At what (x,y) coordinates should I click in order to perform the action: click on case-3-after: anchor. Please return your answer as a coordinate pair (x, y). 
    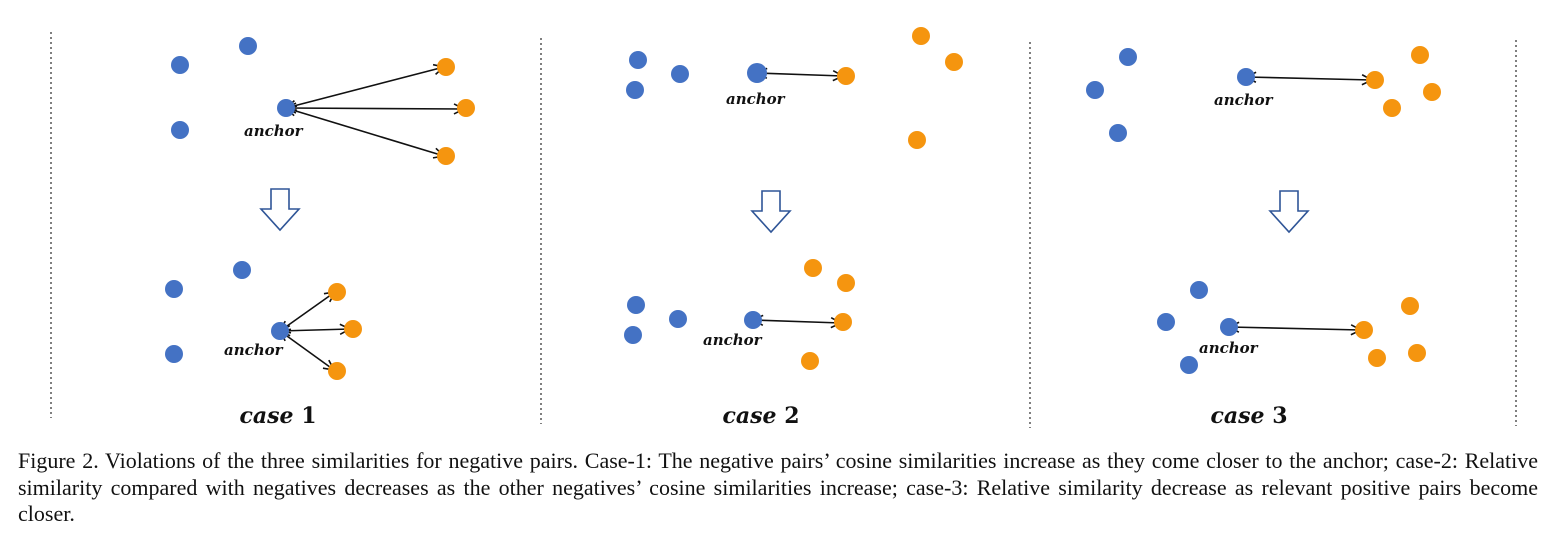
    Looking at the image, I should click on (1291, 327).